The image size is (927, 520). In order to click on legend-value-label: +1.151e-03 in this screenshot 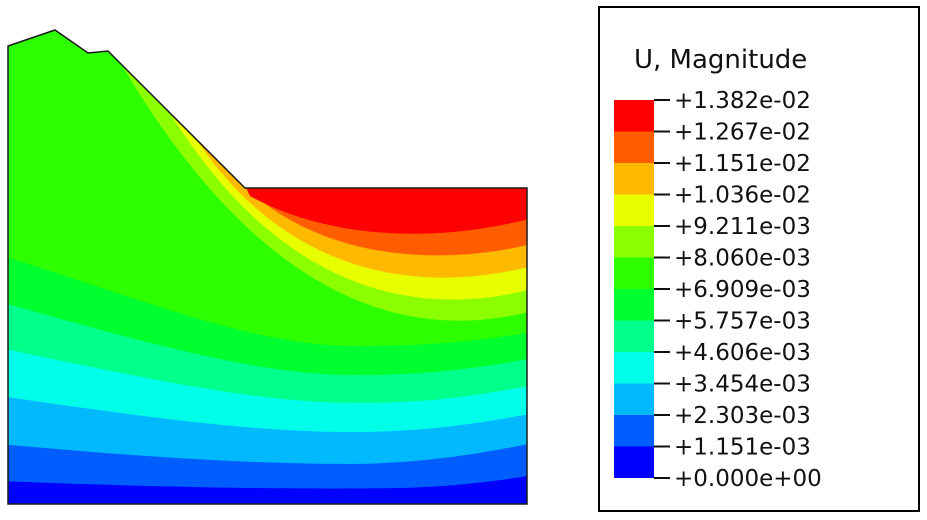, I will do `click(742, 448)`.